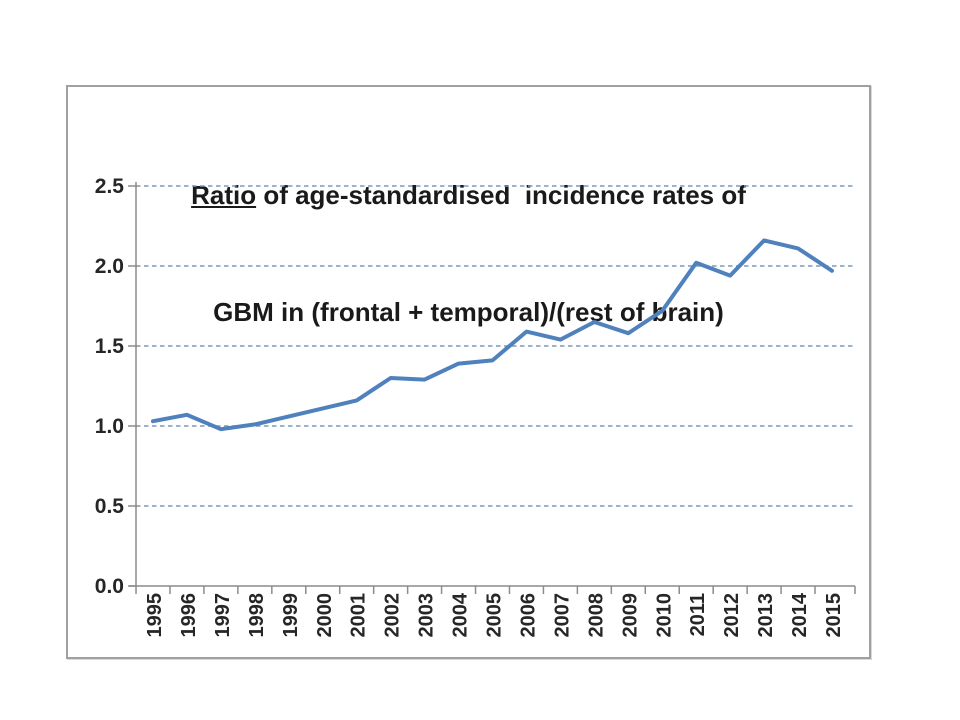  Describe the element at coordinates (393, 615) in the screenshot. I see `x-tick-label: 2002` at that location.